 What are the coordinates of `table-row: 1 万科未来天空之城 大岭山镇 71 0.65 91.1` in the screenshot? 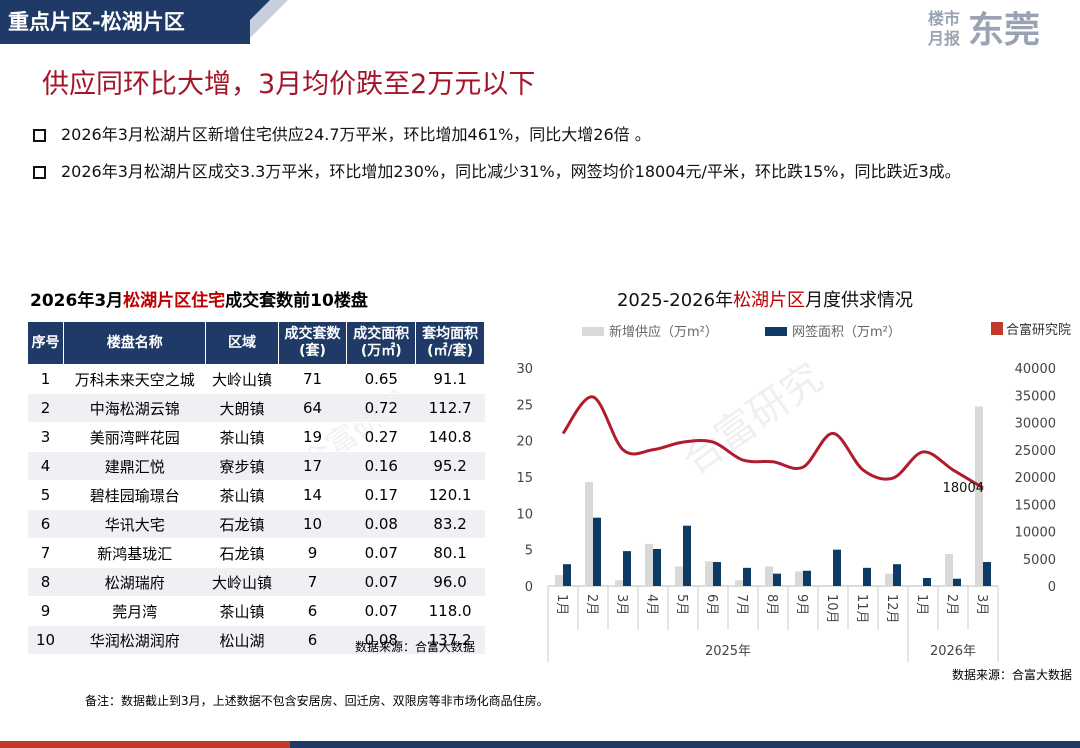 It's located at (256, 379).